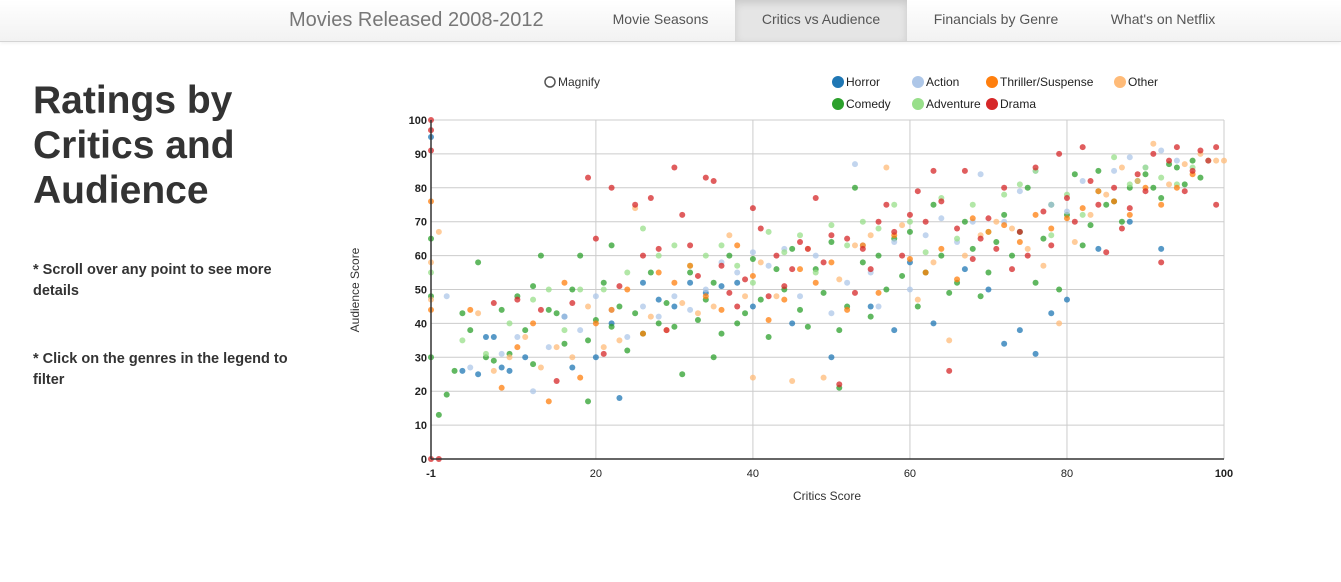 This screenshot has width=1341, height=582. I want to click on legend-item-adventure: Adventure, so click(946, 104).